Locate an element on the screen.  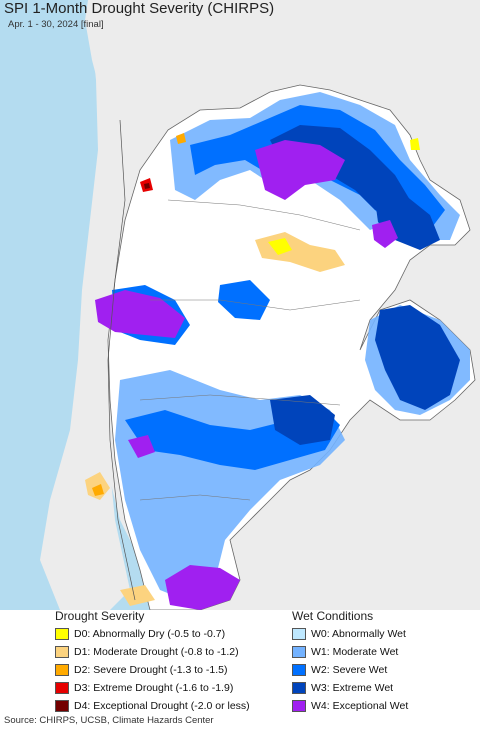
d4-area-north is located at coordinates (147, 186).